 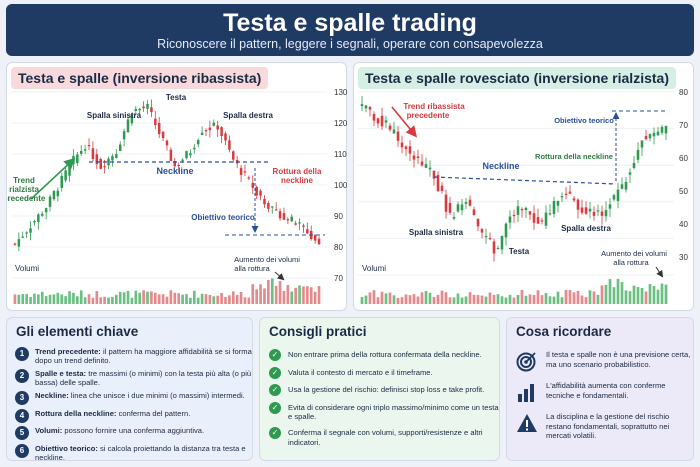 What do you see at coordinates (22, 433) in the screenshot?
I see `step-number: 5` at bounding box center [22, 433].